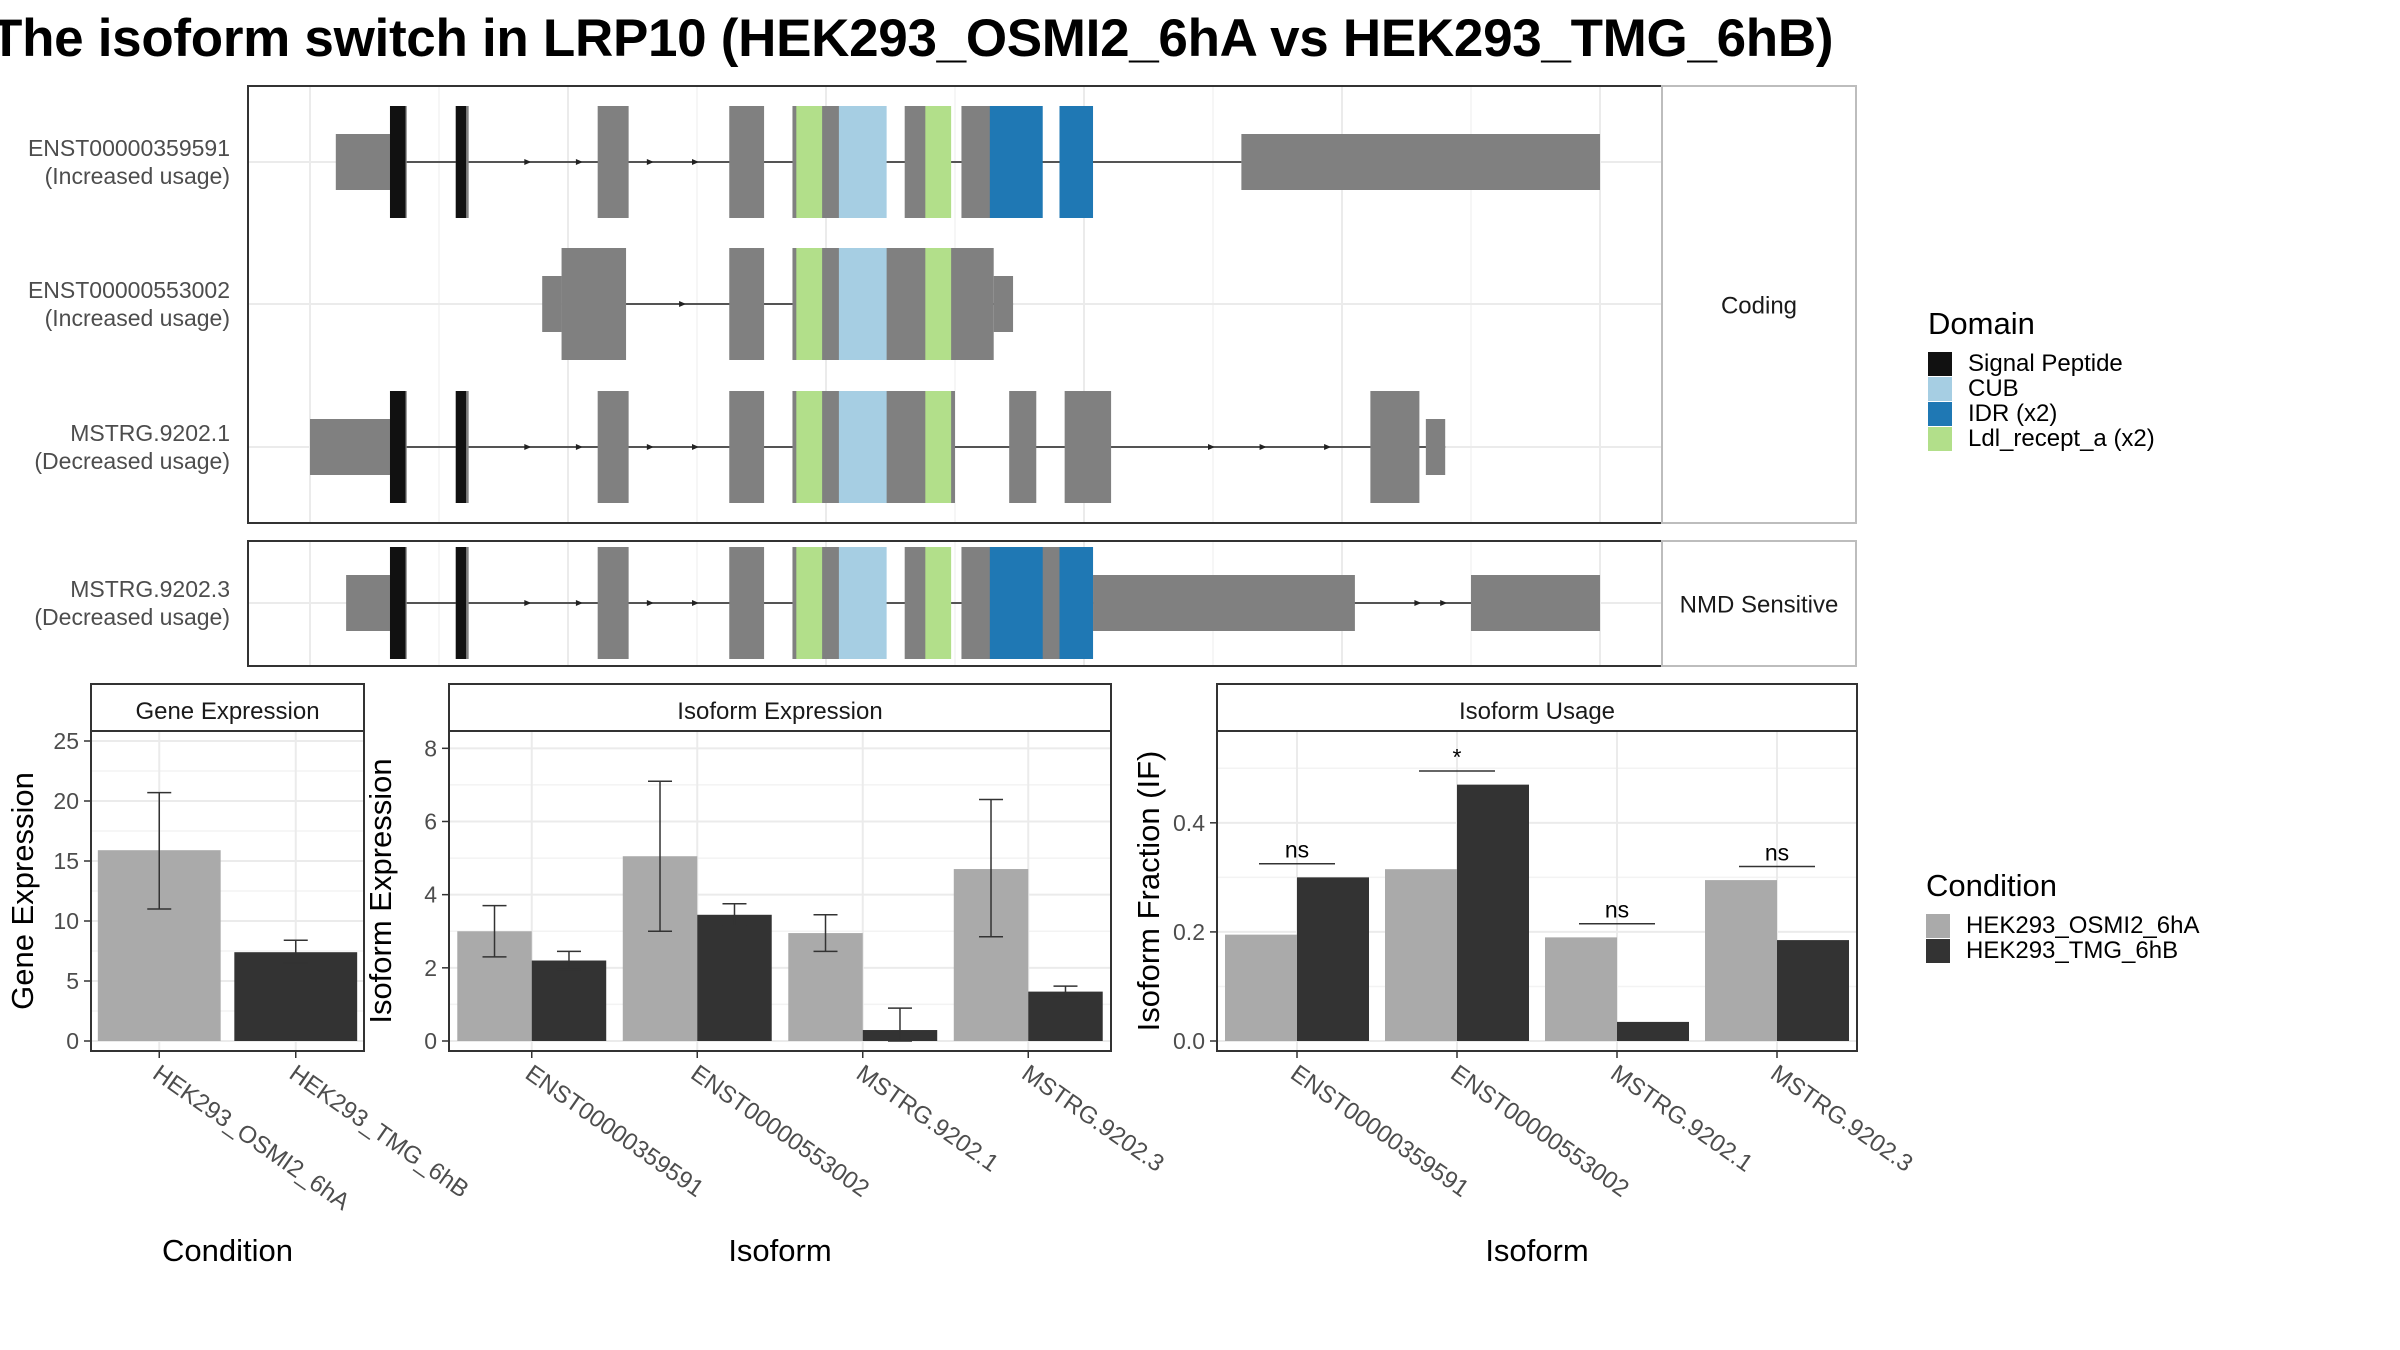  Describe the element at coordinates (380, 890) in the screenshot. I see `y-axis-title: Isoform Expression` at that location.